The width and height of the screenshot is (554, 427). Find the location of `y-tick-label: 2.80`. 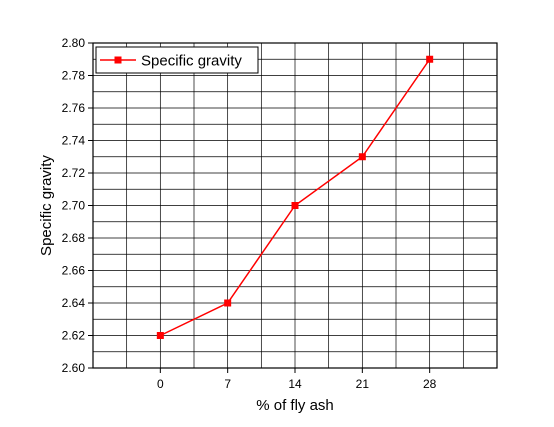

y-tick-label: 2.80 is located at coordinates (74, 43).